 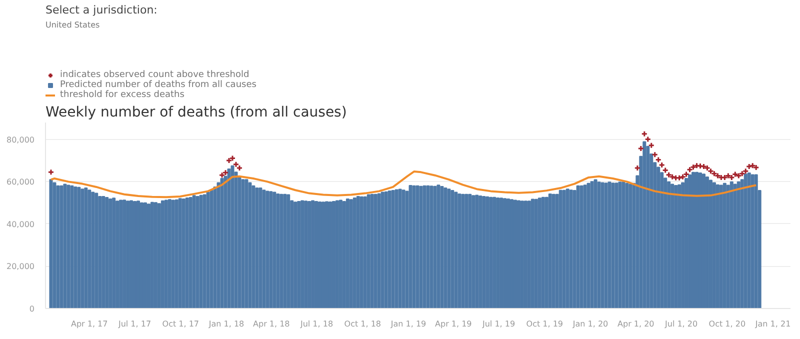 I want to click on x-tick-label: Apr 1, 20, so click(x=636, y=324).